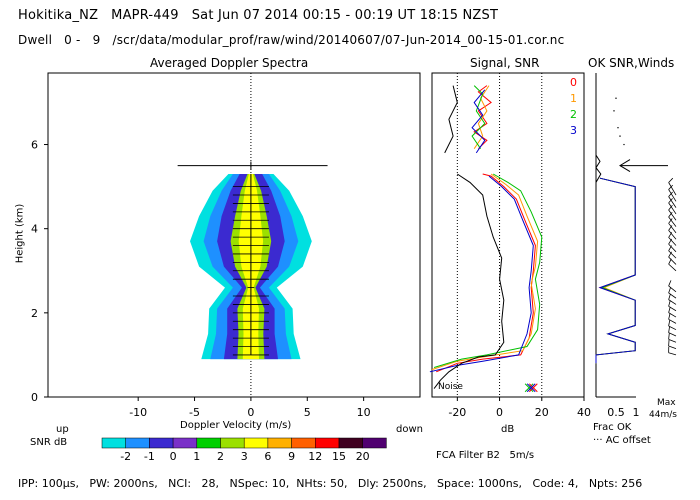 This screenshot has width=700, height=500. I want to click on colorbar-tick-label: 0, so click(173, 456).